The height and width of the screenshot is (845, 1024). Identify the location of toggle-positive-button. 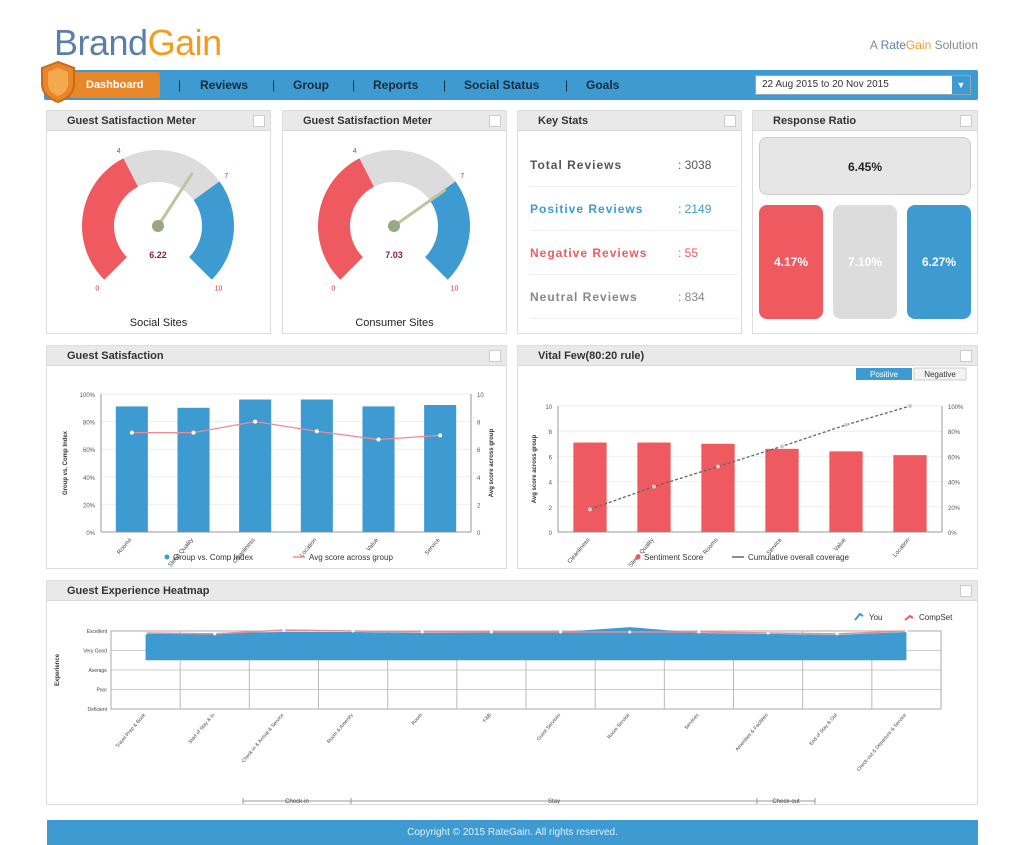
(884, 374).